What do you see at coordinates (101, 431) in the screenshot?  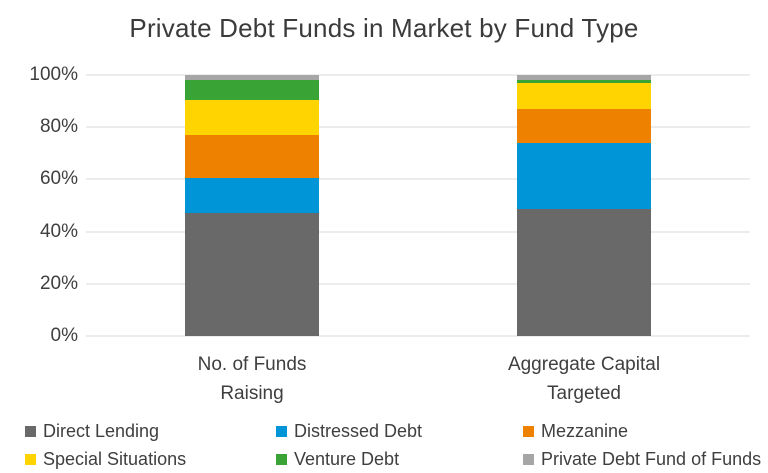 I see `legend-label: Direct Lending` at bounding box center [101, 431].